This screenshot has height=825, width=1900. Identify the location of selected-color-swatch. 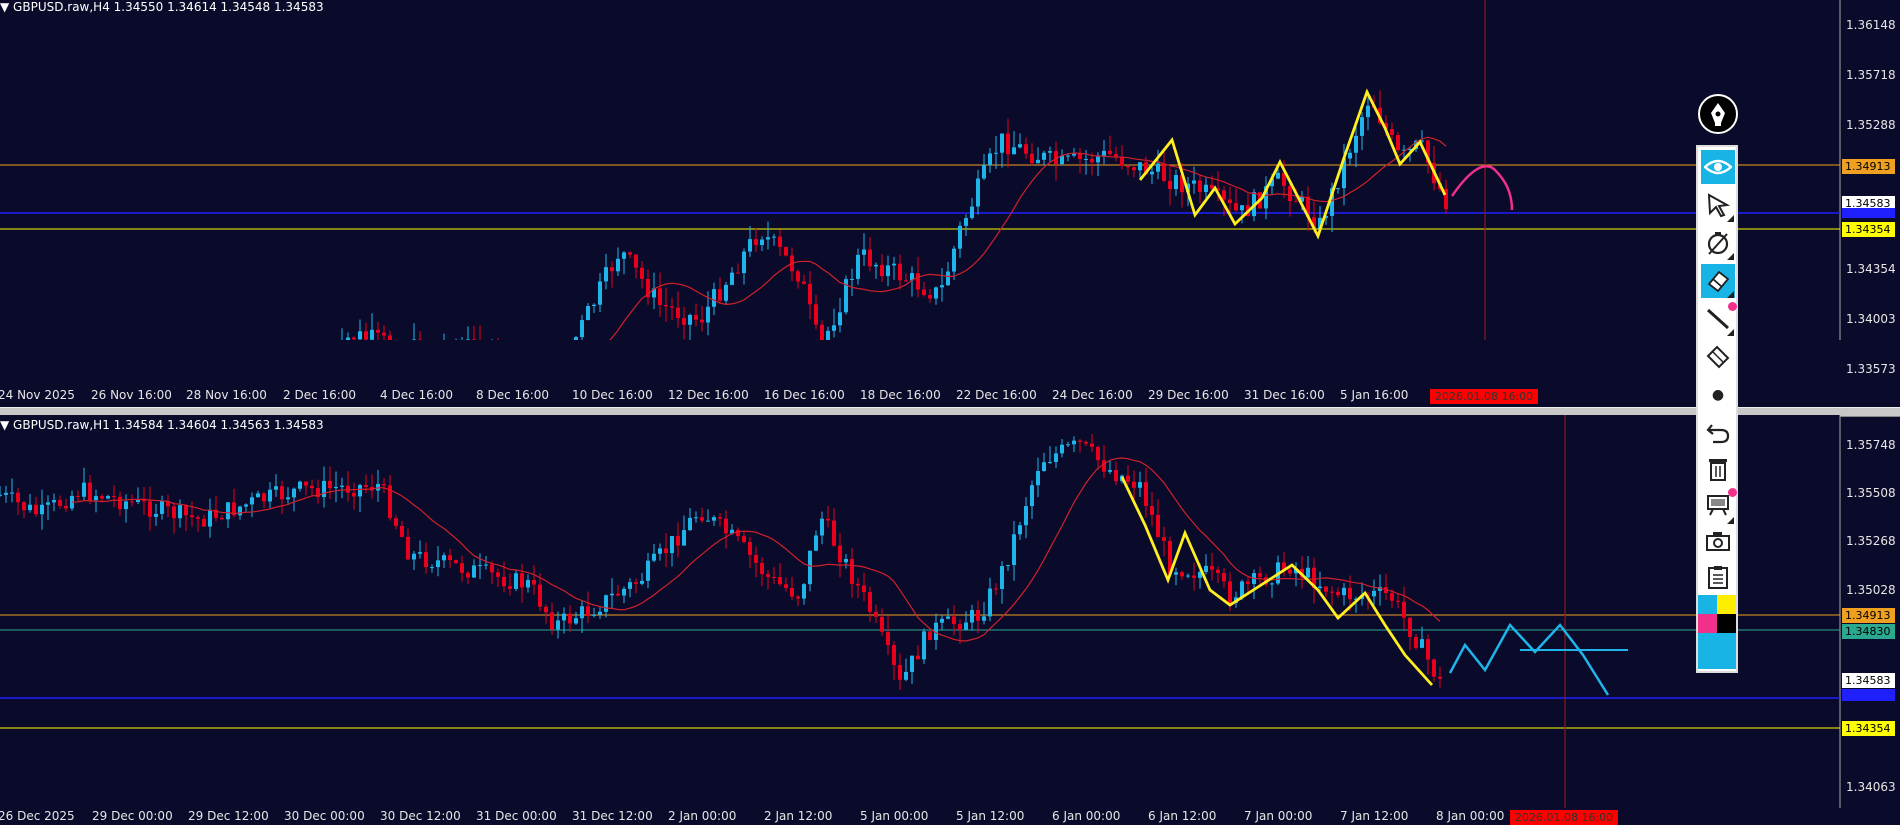
(1717, 651).